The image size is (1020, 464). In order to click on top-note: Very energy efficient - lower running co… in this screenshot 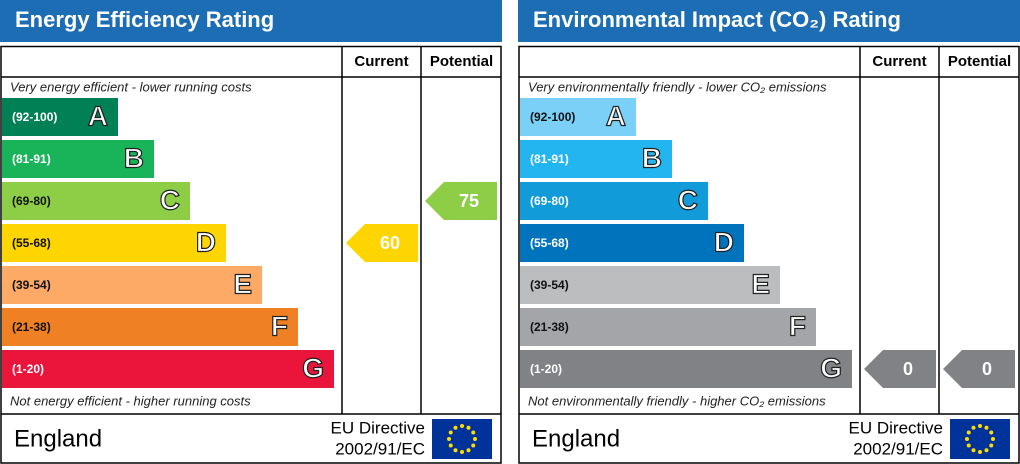, I will do `click(131, 86)`.